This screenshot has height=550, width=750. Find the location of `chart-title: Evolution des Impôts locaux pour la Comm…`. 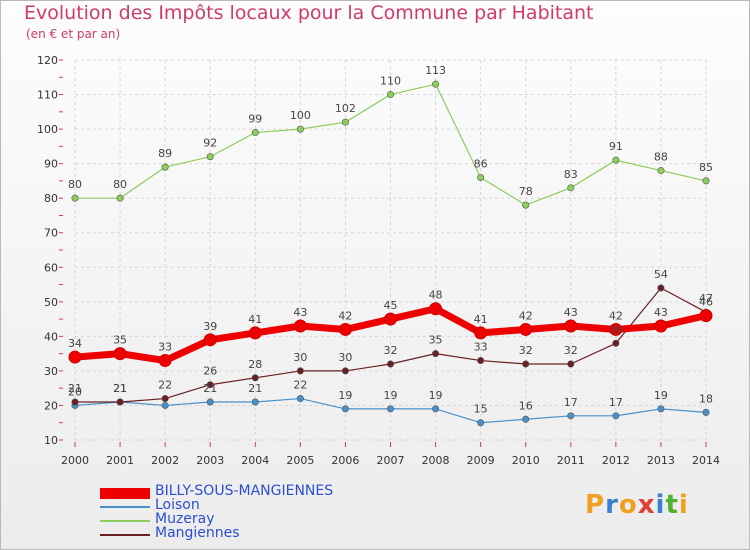

chart-title: Evolution des Impôts locaux pour la Comm… is located at coordinates (309, 13).